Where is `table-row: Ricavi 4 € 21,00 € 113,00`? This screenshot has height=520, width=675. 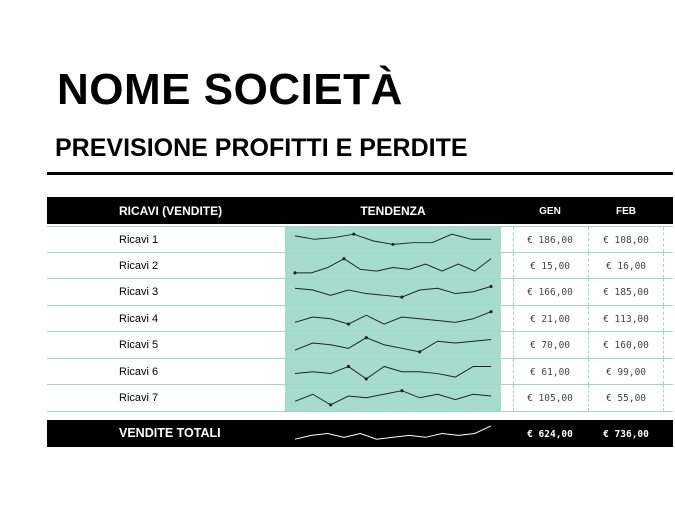
table-row: Ricavi 4 € 21,00 € 113,00 is located at coordinates (360, 319).